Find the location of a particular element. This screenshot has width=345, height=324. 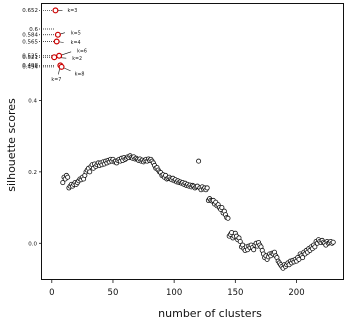

highlight-k-label: k=6 is located at coordinates (82, 51).